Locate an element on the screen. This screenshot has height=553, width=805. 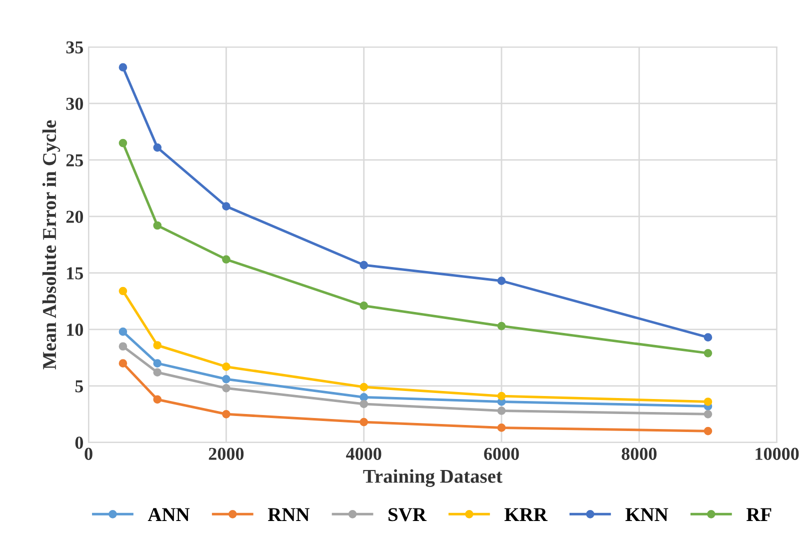
legend-label: ANN is located at coordinates (169, 514).